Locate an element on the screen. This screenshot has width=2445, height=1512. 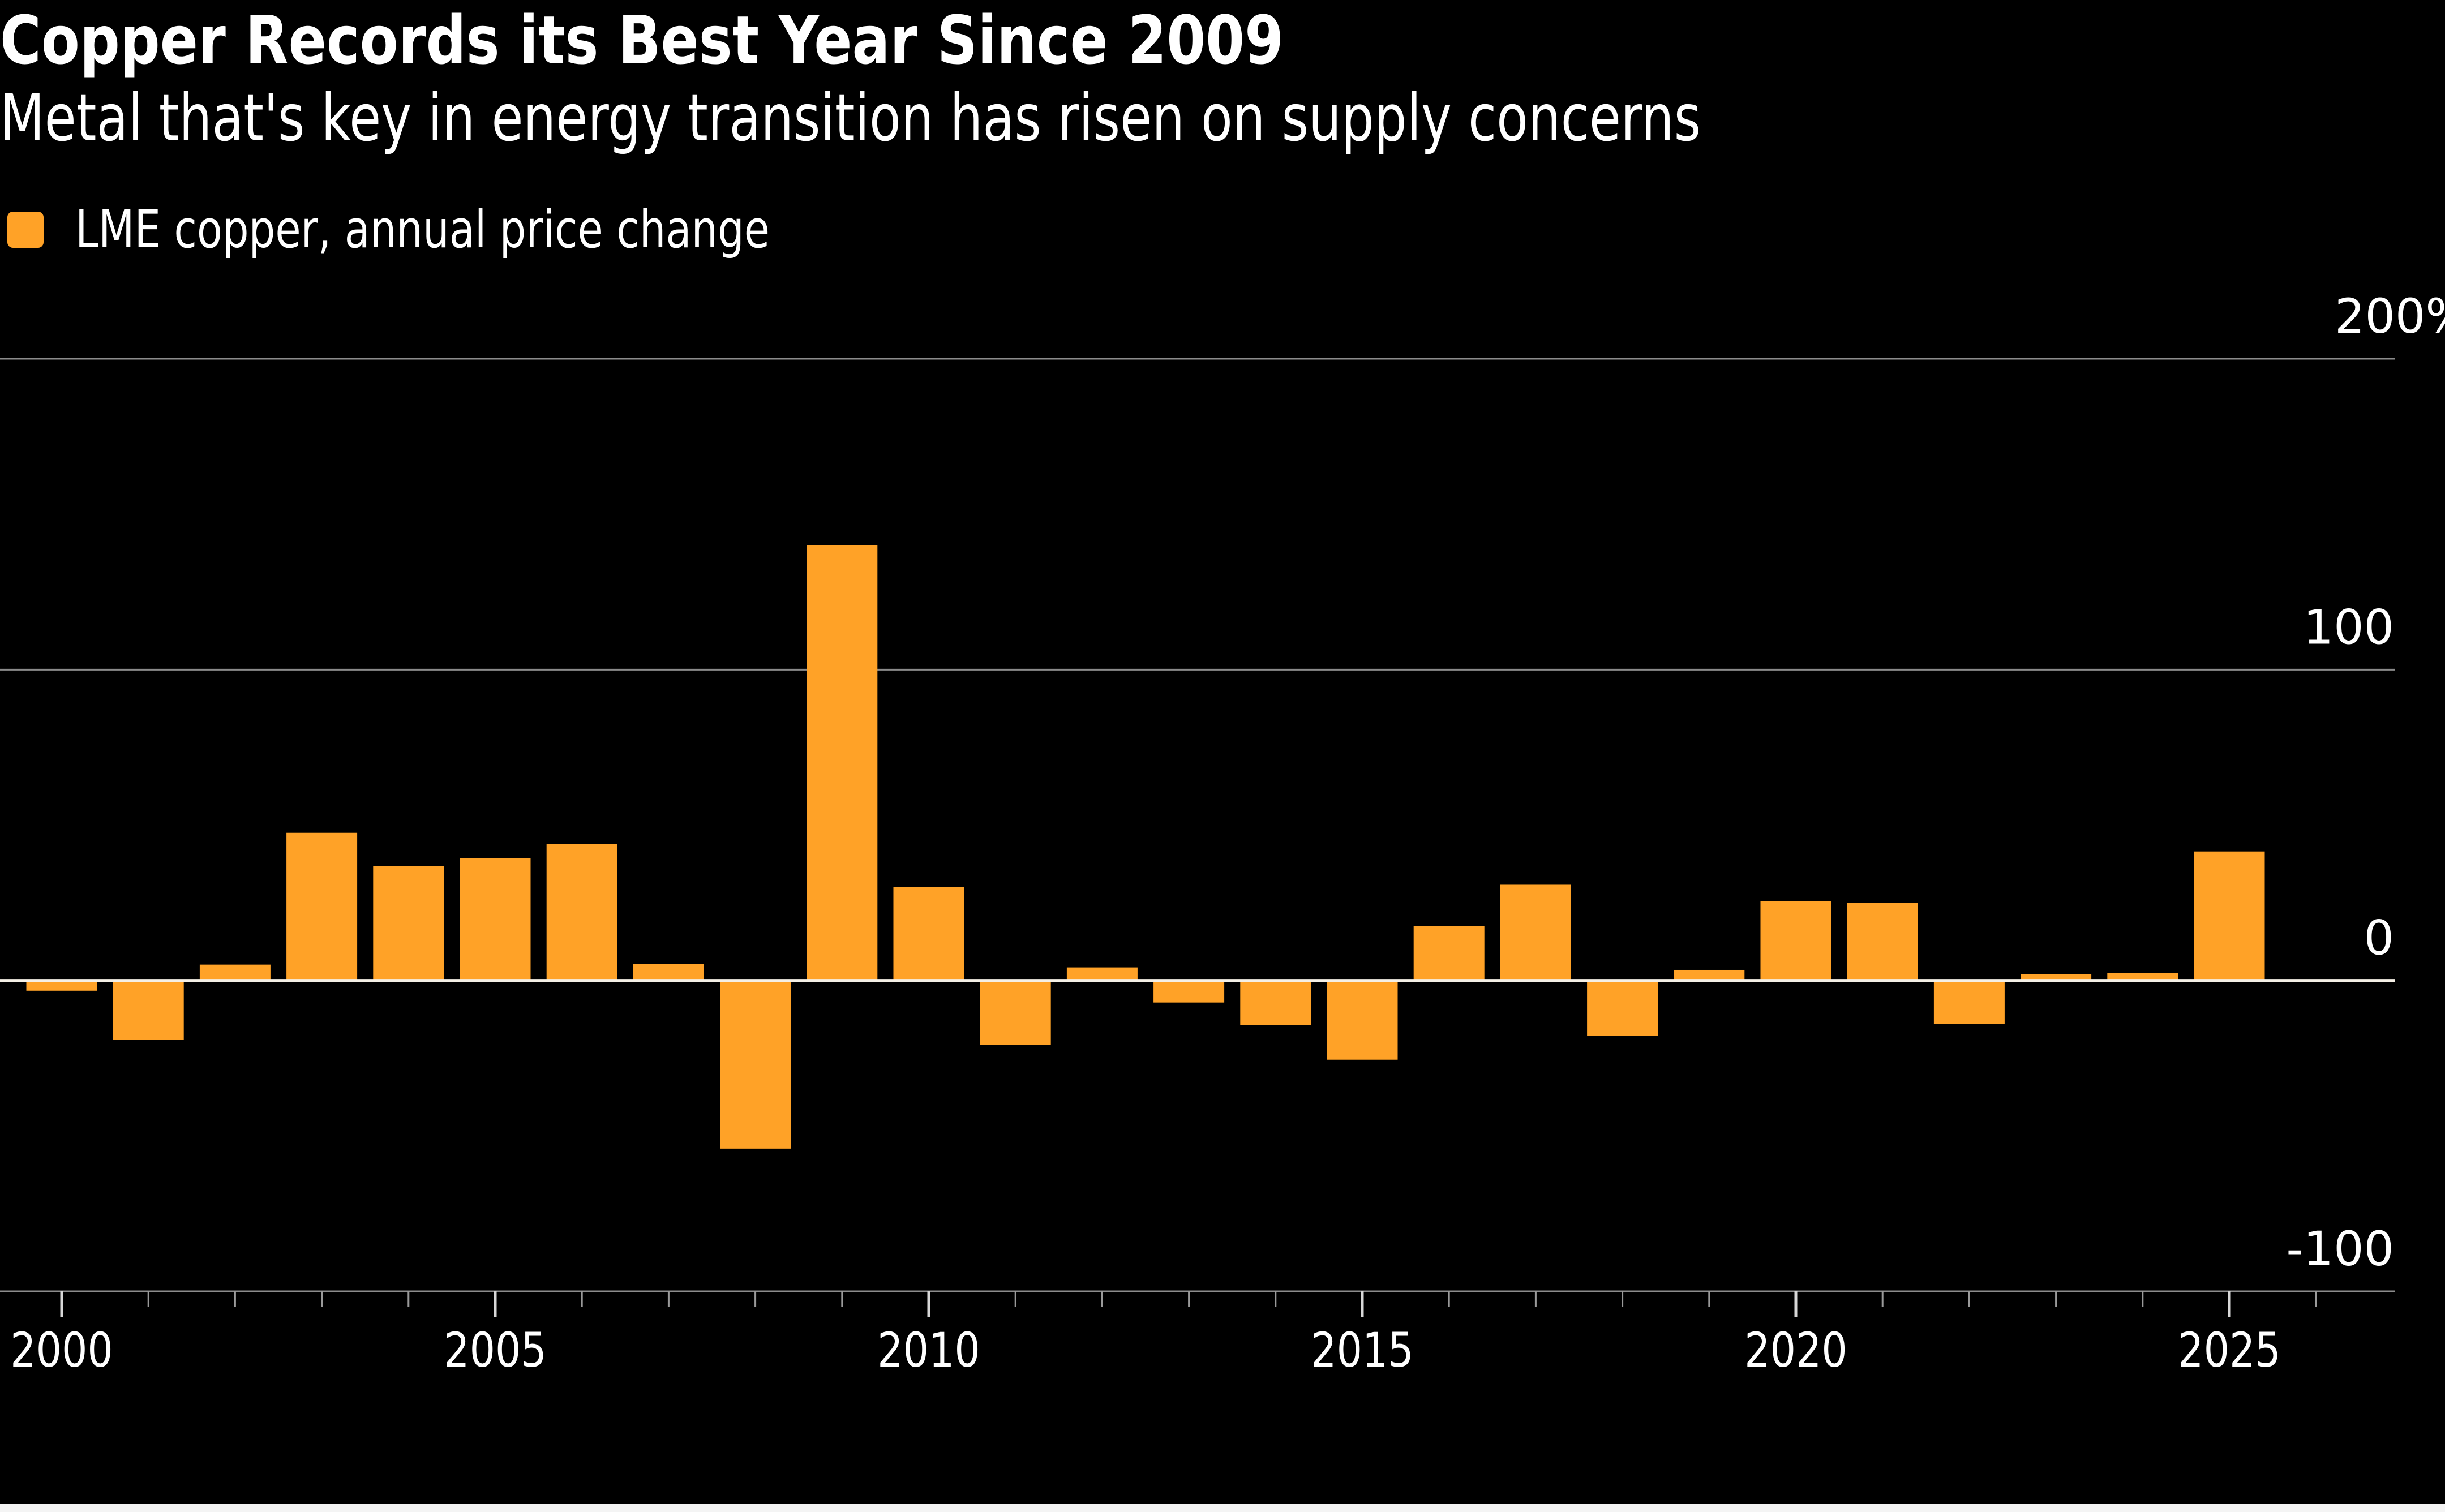
bar-2020 is located at coordinates (1795, 941).